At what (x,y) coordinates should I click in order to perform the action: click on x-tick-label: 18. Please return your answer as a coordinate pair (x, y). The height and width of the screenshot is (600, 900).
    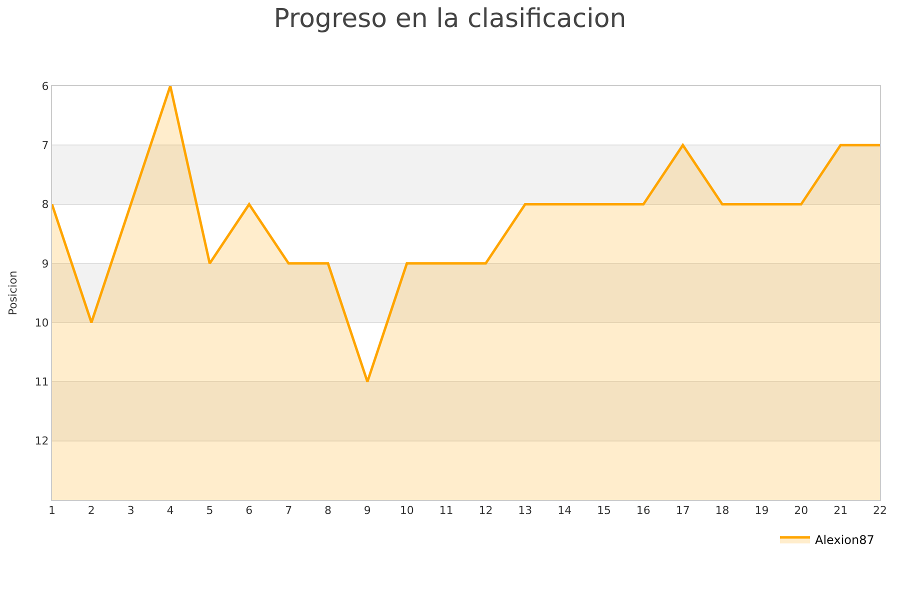
    Looking at the image, I should click on (722, 511).